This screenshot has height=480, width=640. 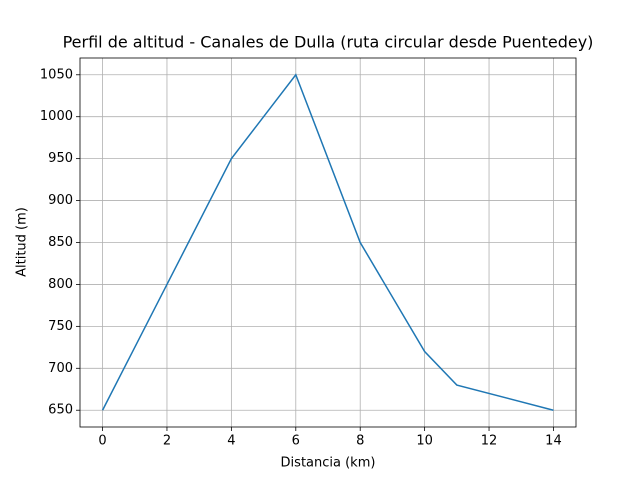 What do you see at coordinates (328, 463) in the screenshot?
I see `x-axis-label: Distancia (km)` at bounding box center [328, 463].